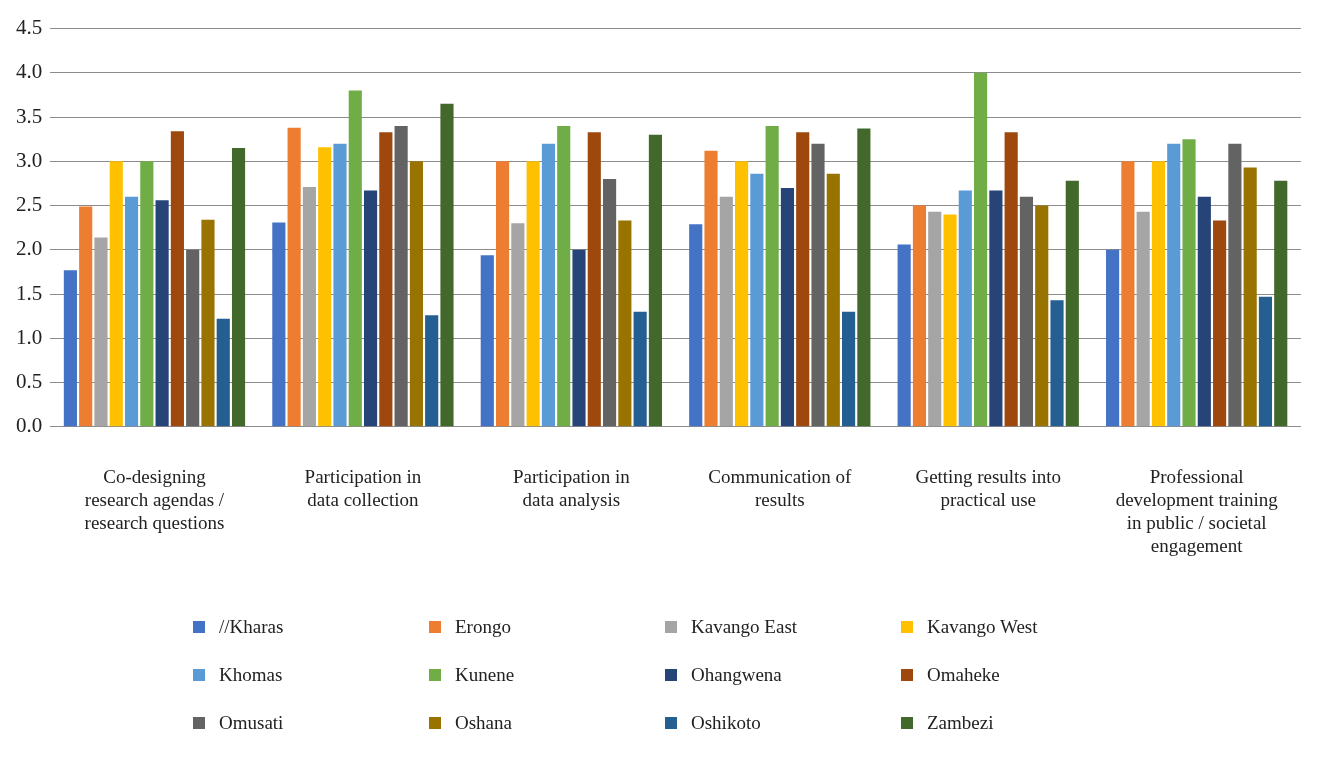 This screenshot has height=769, width=1326. I want to click on y-tick-label: 3.0, so click(29, 159).